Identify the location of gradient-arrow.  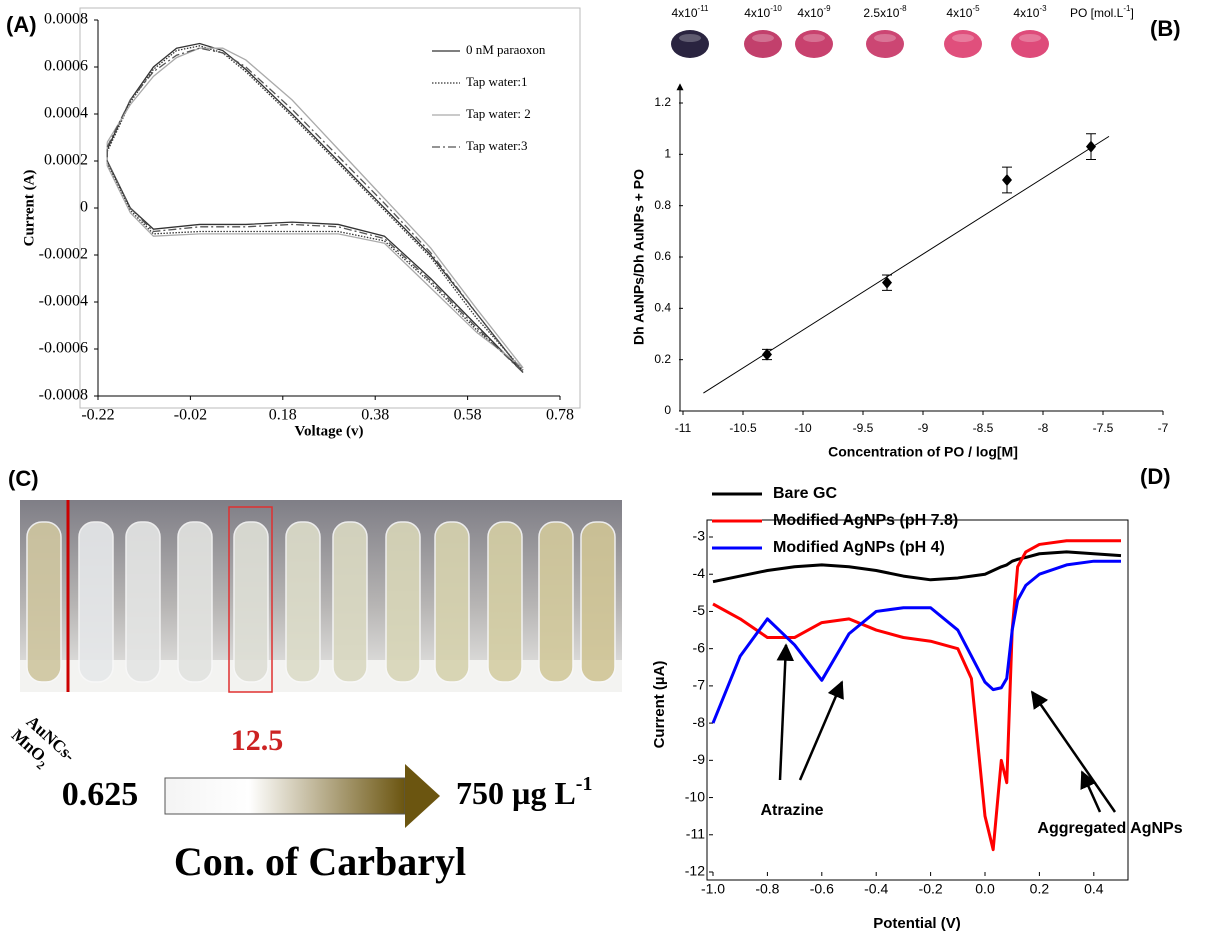
(302, 796).